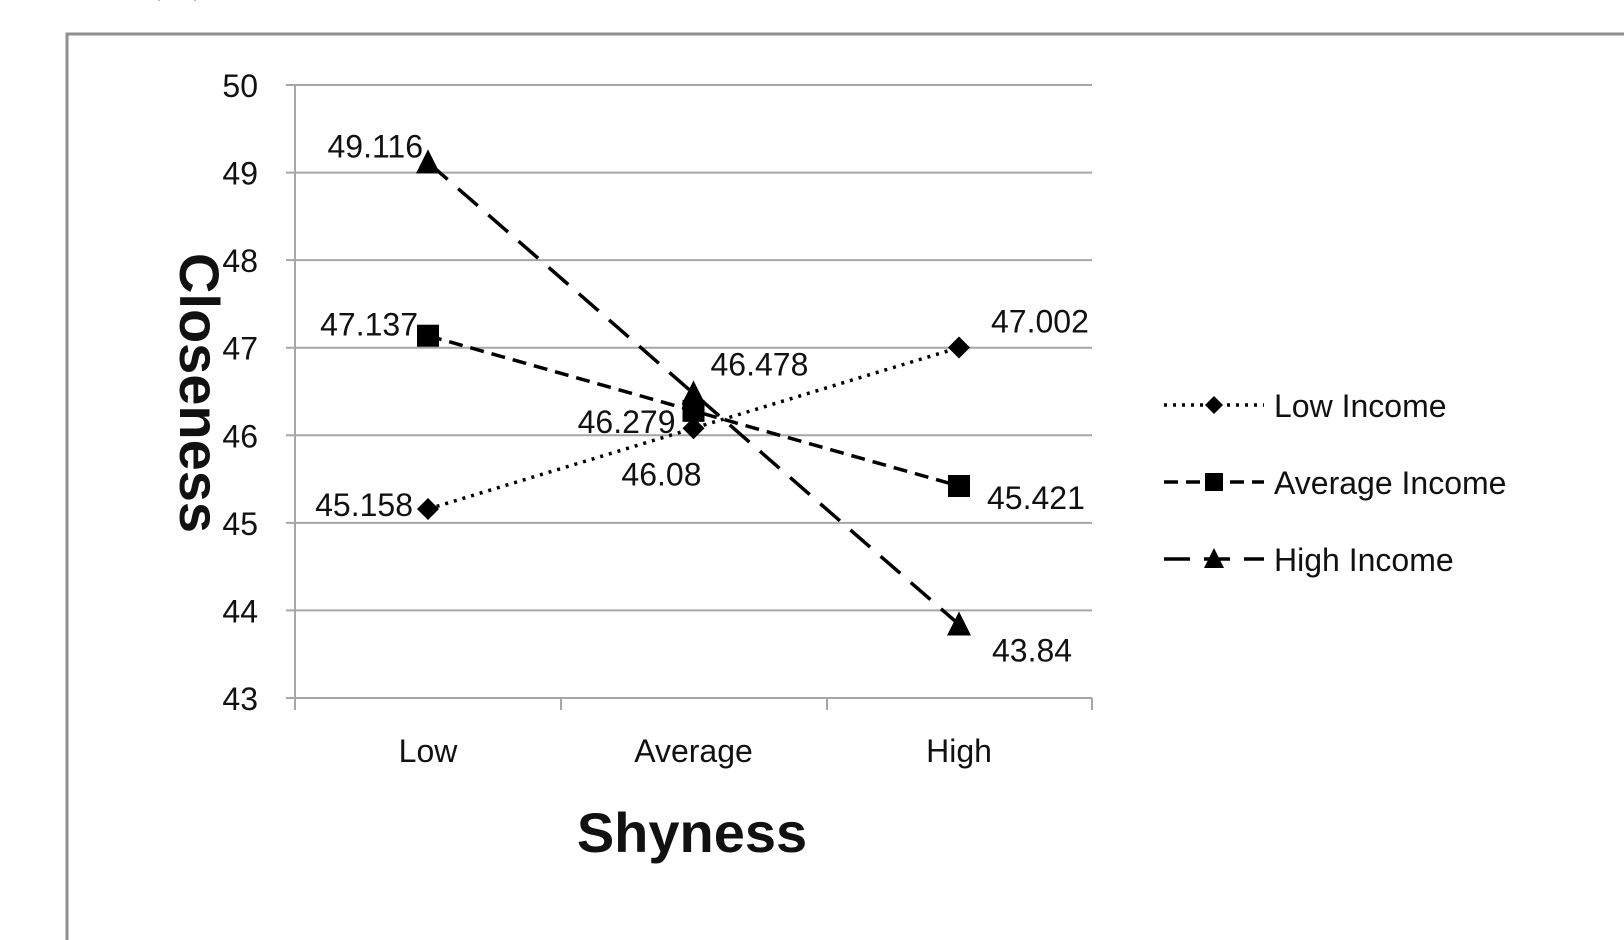 The height and width of the screenshot is (940, 1624). What do you see at coordinates (959, 751) in the screenshot?
I see `x-tick-label: High` at bounding box center [959, 751].